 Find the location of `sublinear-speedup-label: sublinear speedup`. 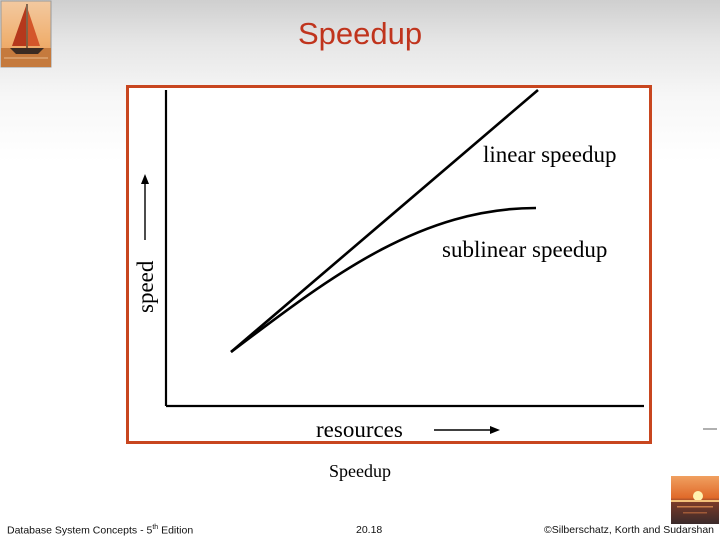

sublinear-speedup-label: sublinear speedup is located at coordinates (524, 249).